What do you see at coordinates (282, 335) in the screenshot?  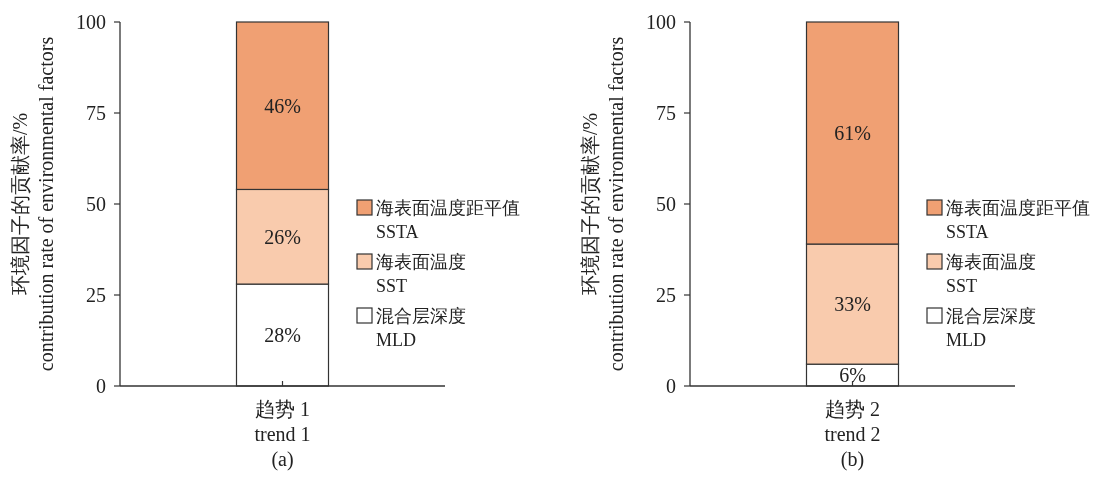 I see `data-label: 28%` at bounding box center [282, 335].